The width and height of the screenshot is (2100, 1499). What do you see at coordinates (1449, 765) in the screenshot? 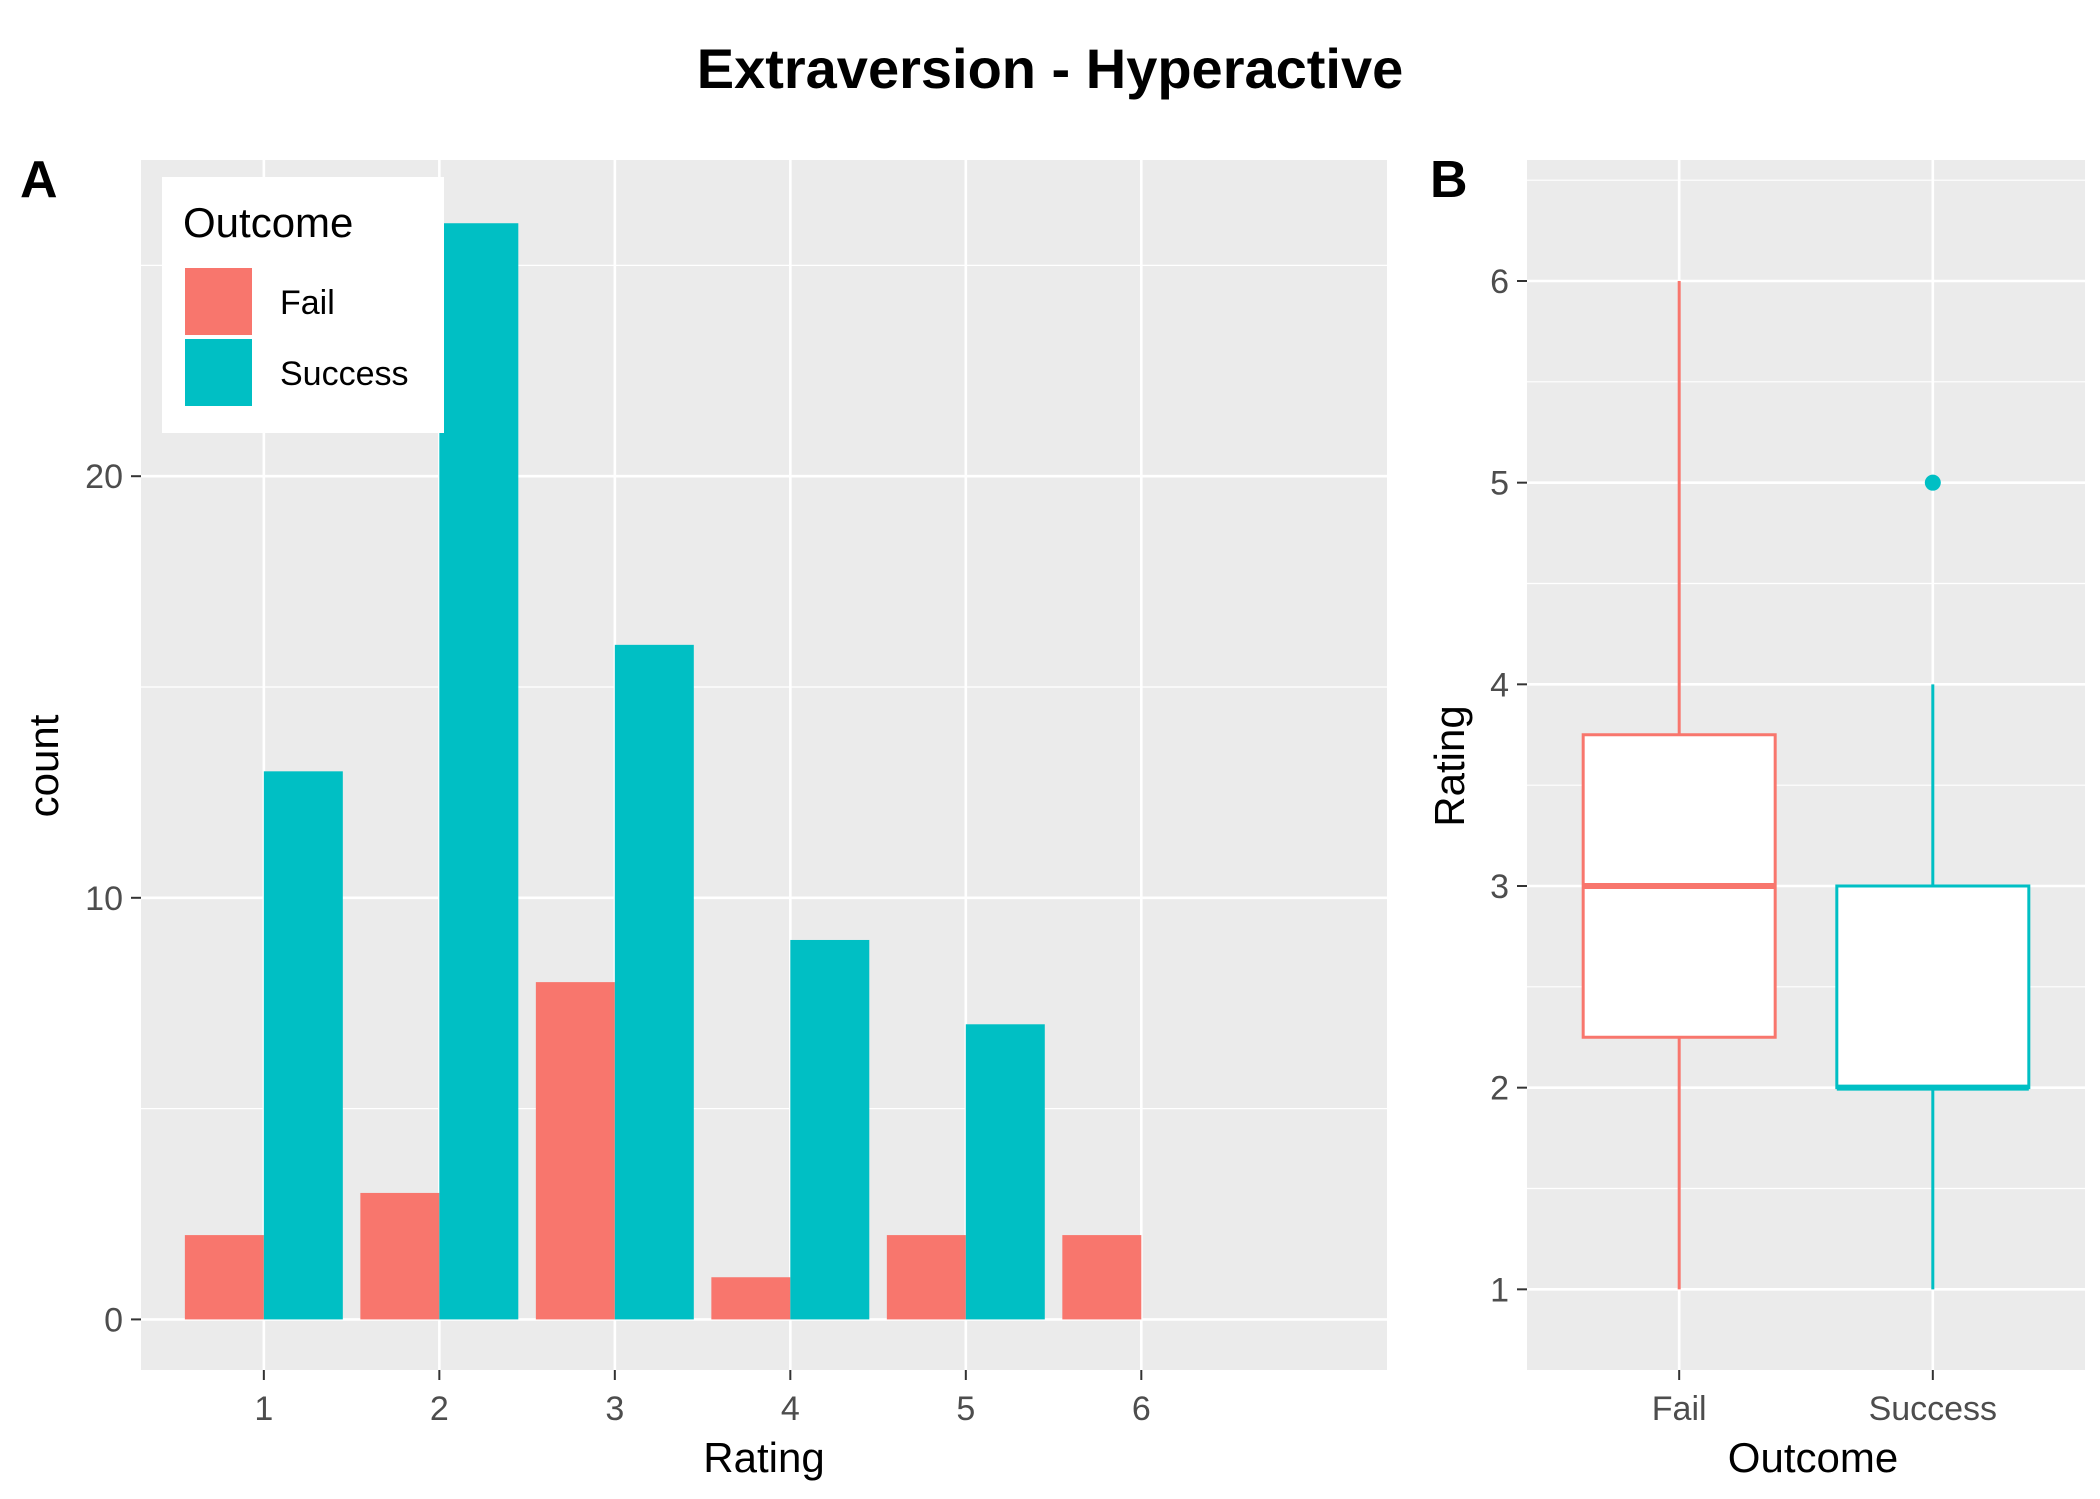
I see `panel-b-y-axis-title: Rating` at bounding box center [1449, 765].